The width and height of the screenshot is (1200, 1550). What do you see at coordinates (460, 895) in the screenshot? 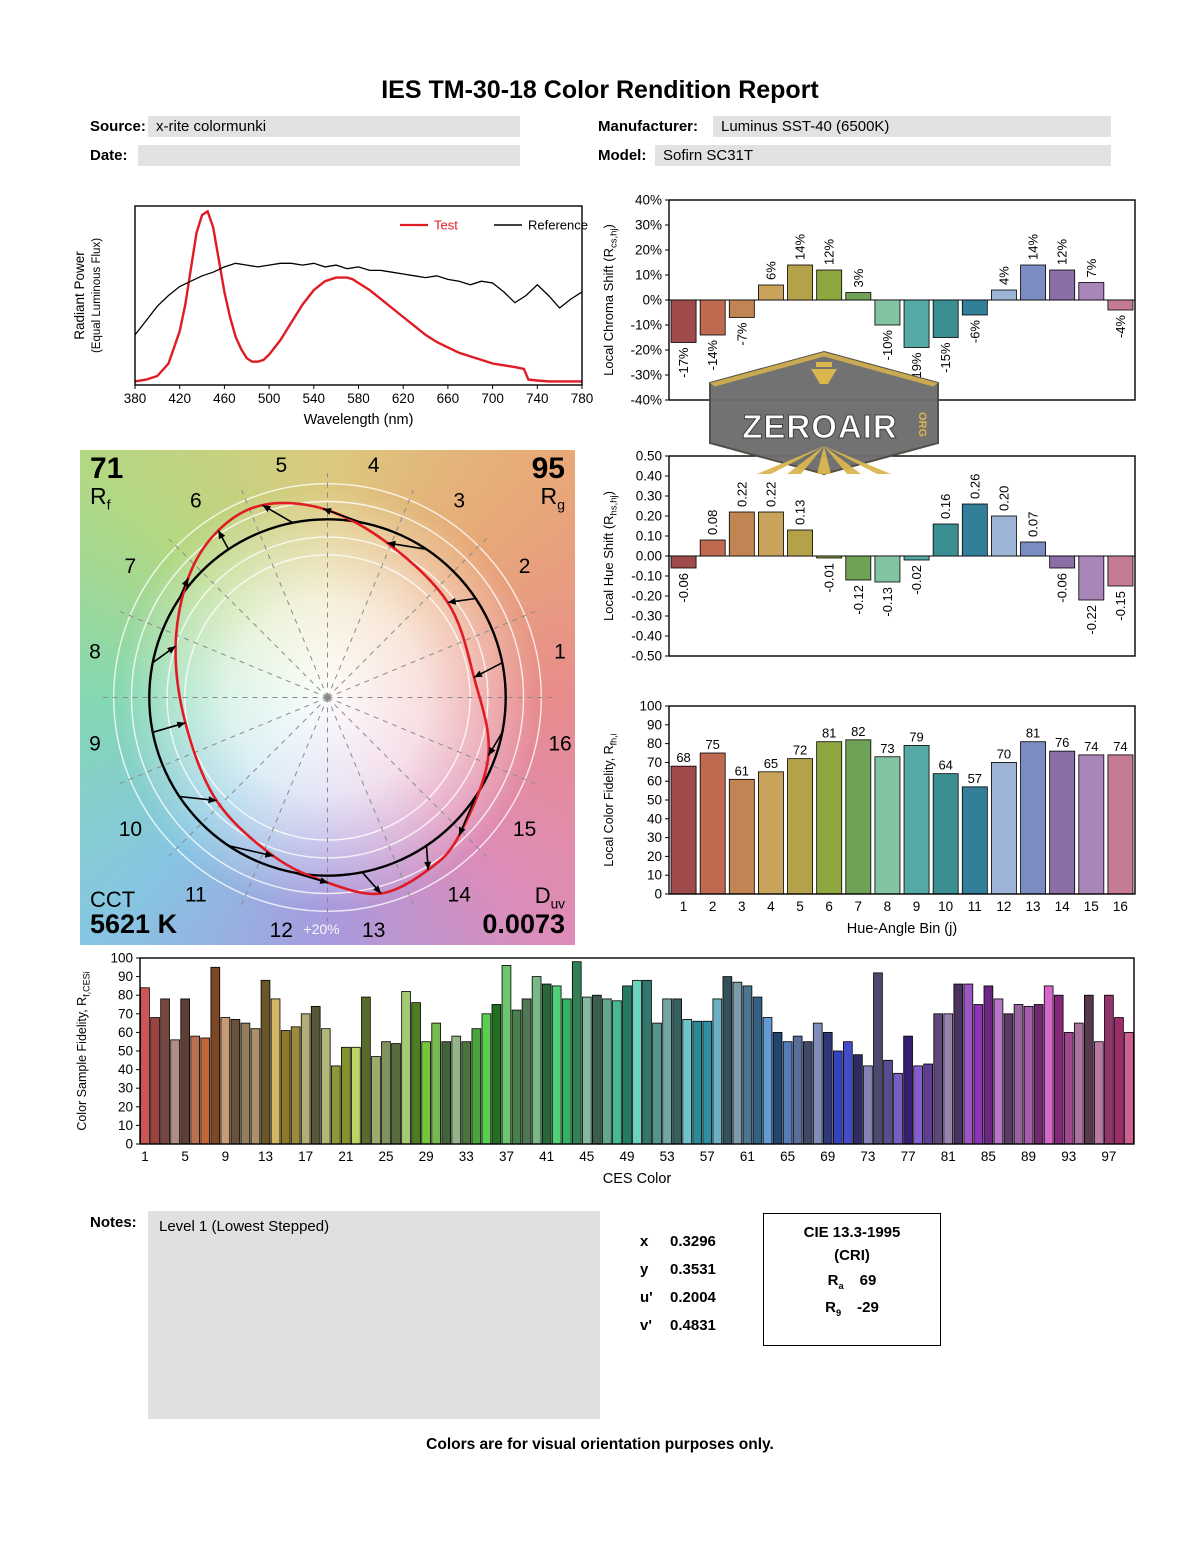
I see `svg-text: 14` at bounding box center [460, 895].